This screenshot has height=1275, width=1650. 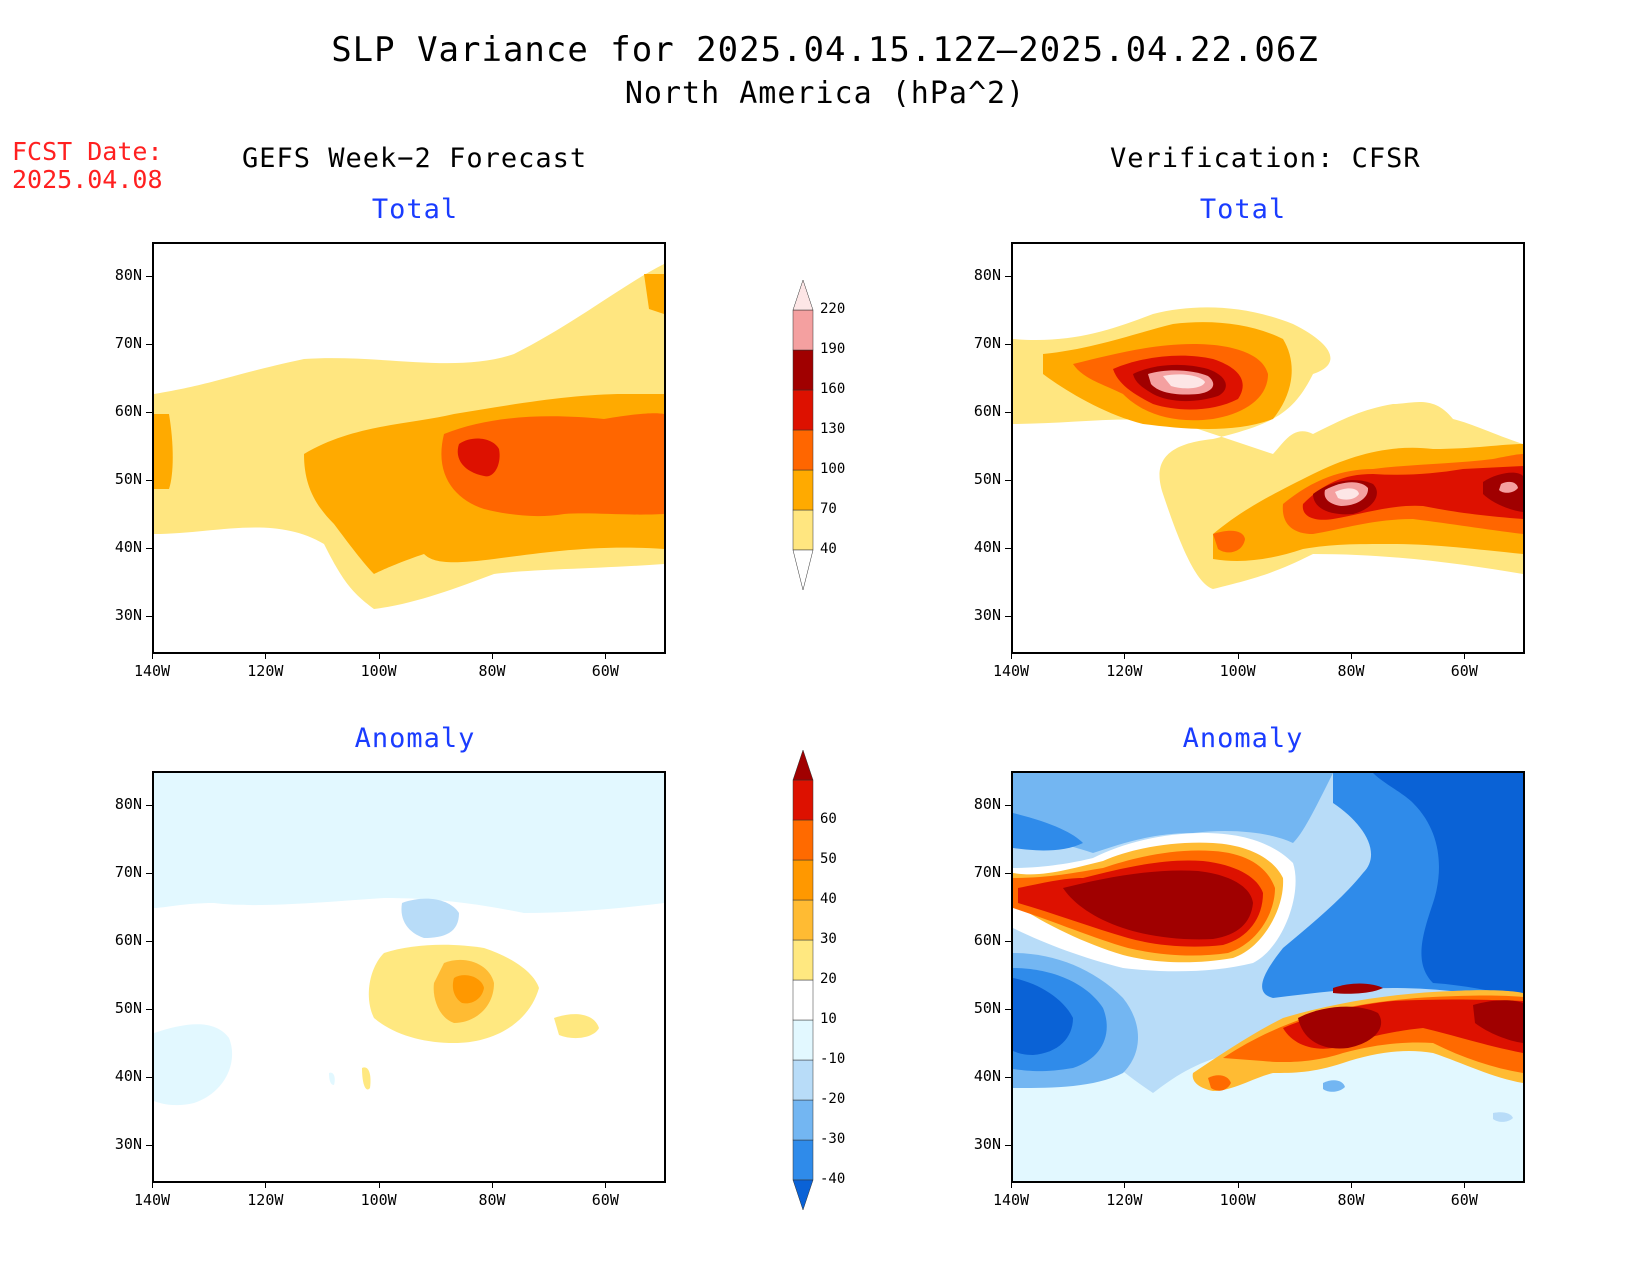 I want to click on colorbar-level-label: 160, so click(x=833, y=389).